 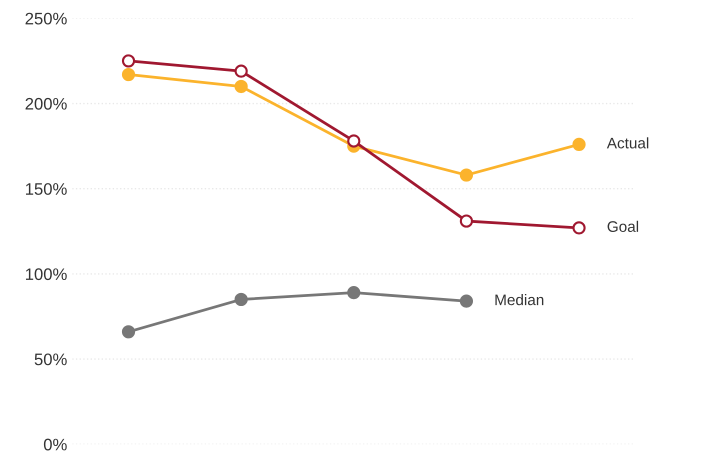 I want to click on series-label: Goal, so click(x=623, y=226).